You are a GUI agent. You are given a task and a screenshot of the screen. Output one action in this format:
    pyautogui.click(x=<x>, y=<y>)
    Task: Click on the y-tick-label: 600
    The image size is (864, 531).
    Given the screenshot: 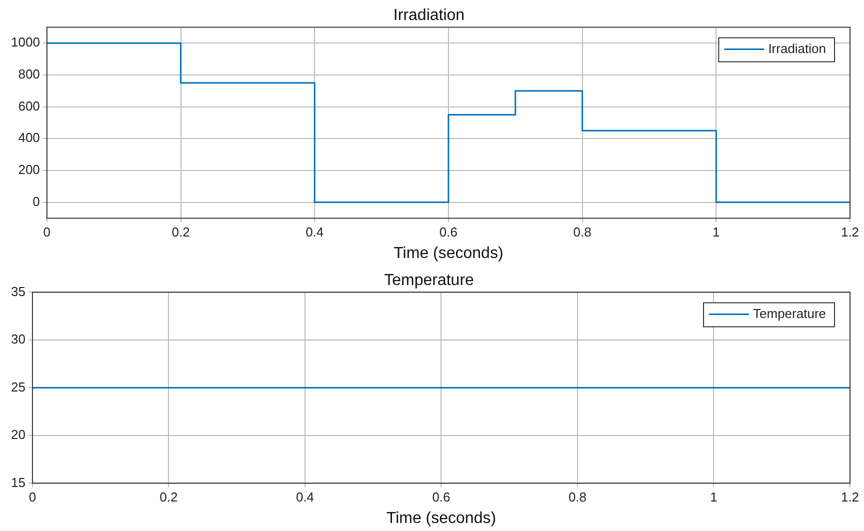 What is the action you would take?
    pyautogui.click(x=29, y=106)
    